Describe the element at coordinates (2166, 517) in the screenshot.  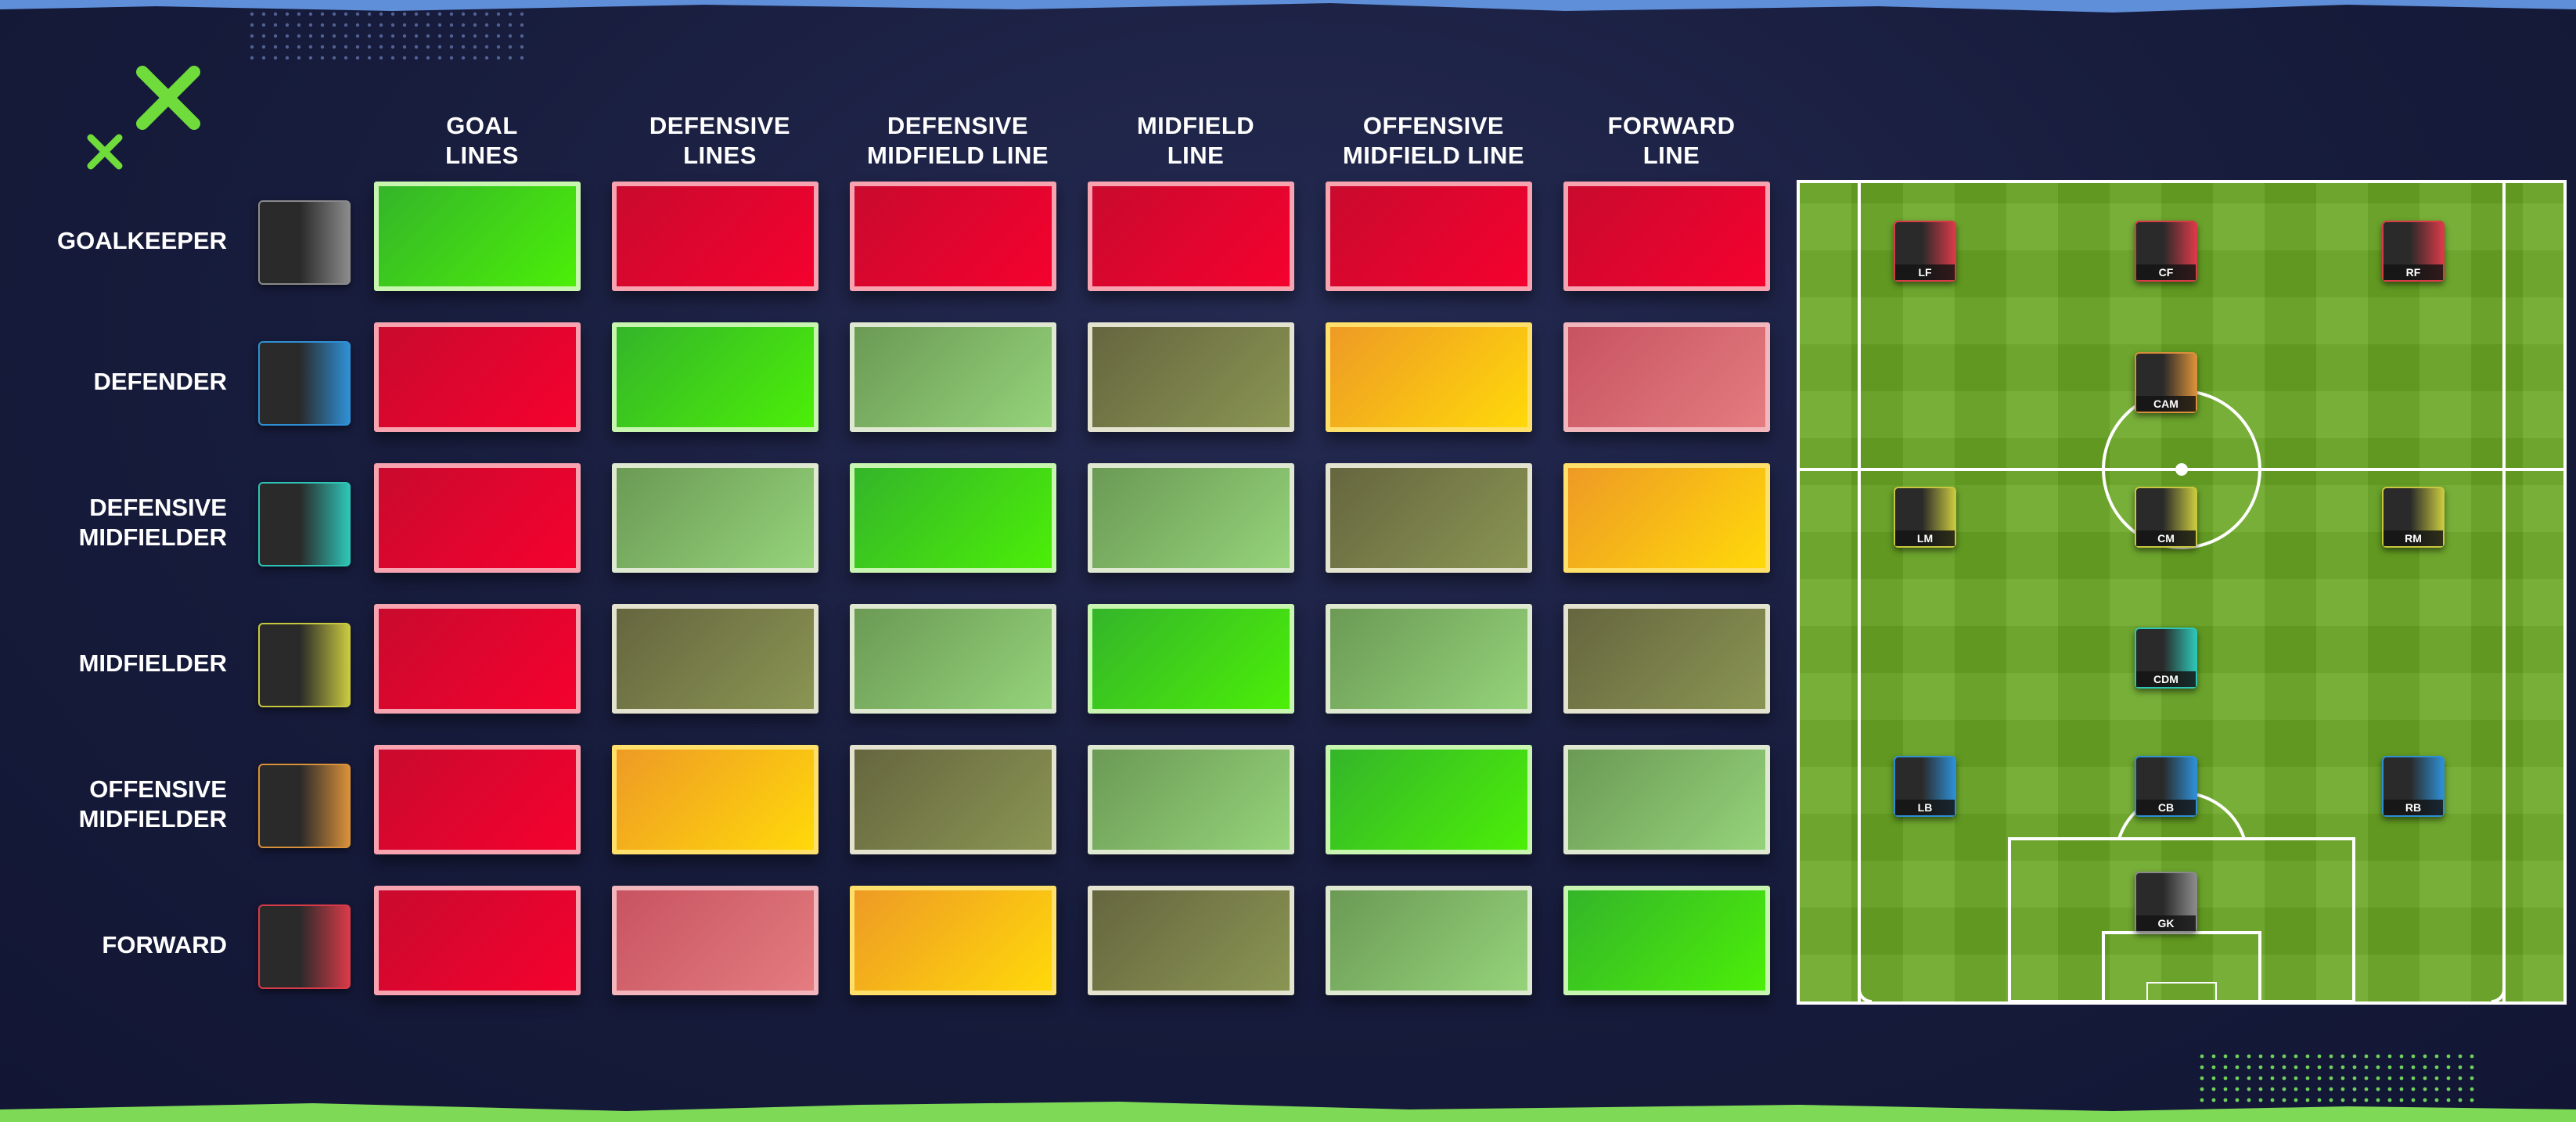
I see `player-card-cm: CM` at that location.